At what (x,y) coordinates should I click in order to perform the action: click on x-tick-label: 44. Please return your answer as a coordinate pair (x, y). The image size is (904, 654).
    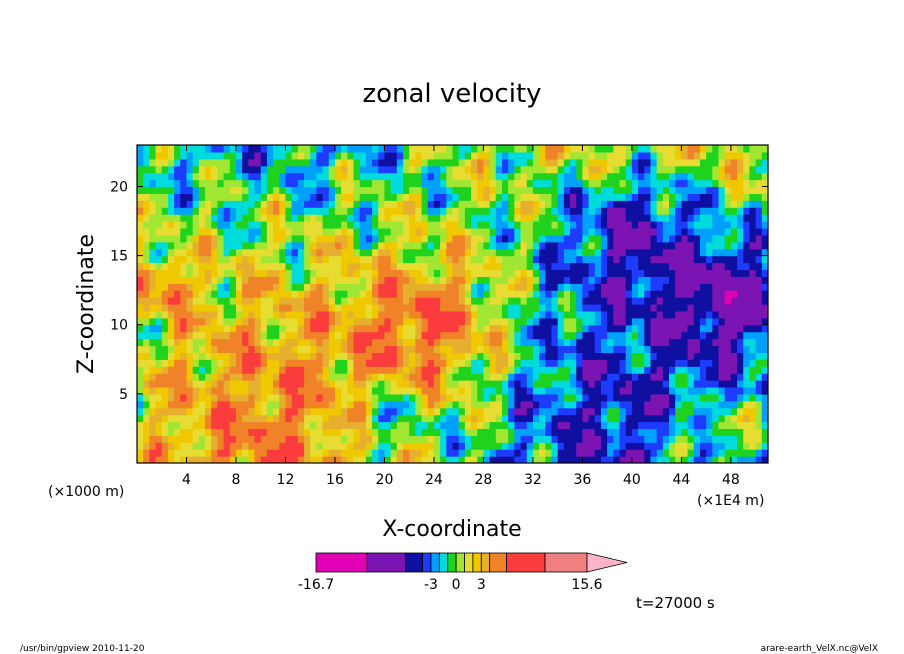
    Looking at the image, I should click on (681, 480).